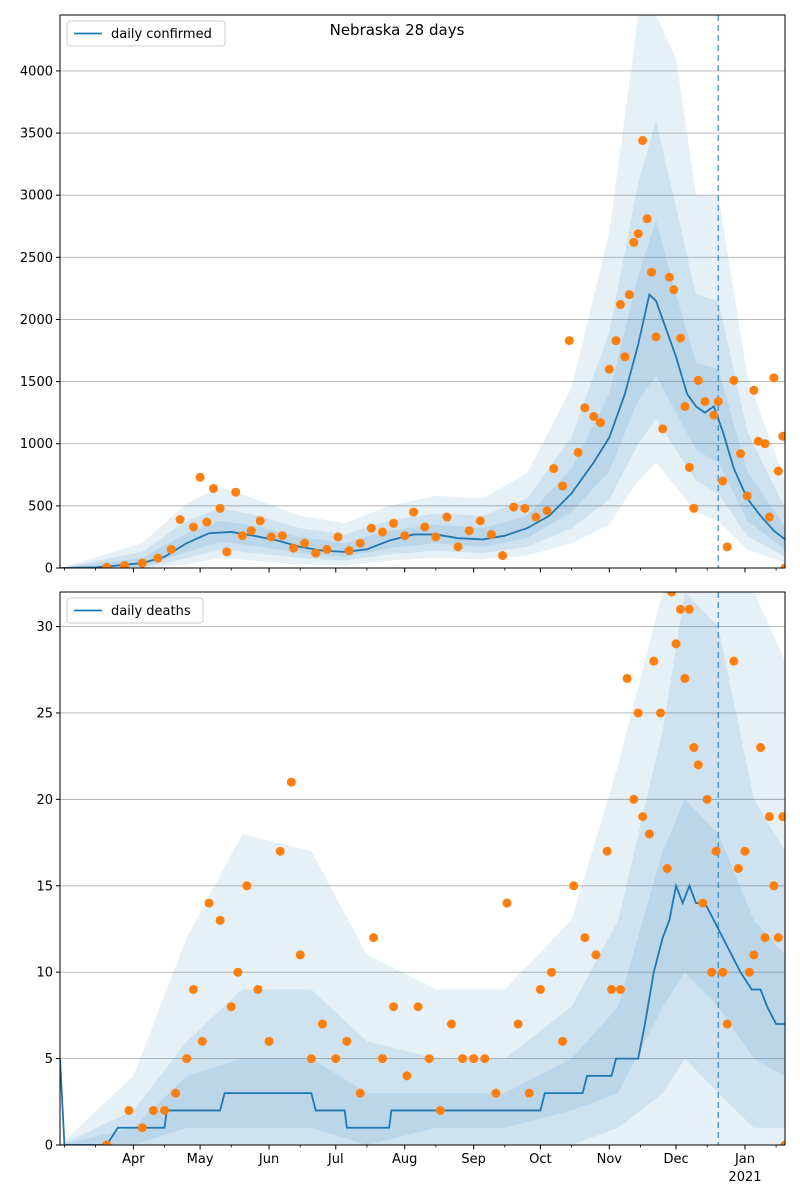 This screenshot has height=1200, width=800. What do you see at coordinates (36, 320) in the screenshot?
I see `y-tick-label: 2000` at bounding box center [36, 320].